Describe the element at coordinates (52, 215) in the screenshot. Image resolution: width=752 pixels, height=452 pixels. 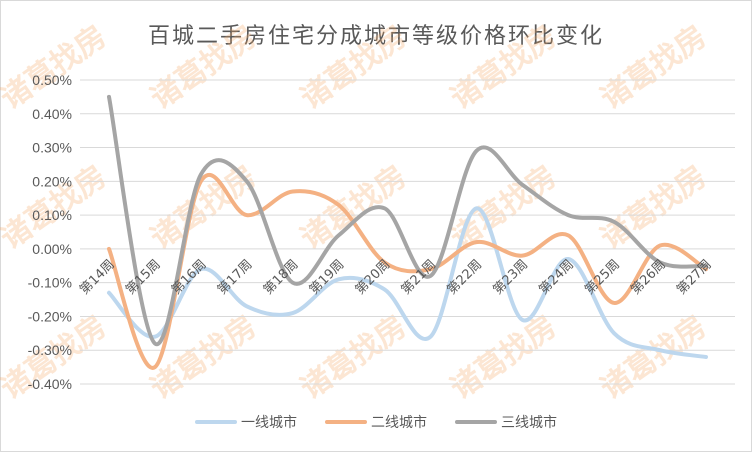
I see `y-tick-label: 0.10%` at that location.